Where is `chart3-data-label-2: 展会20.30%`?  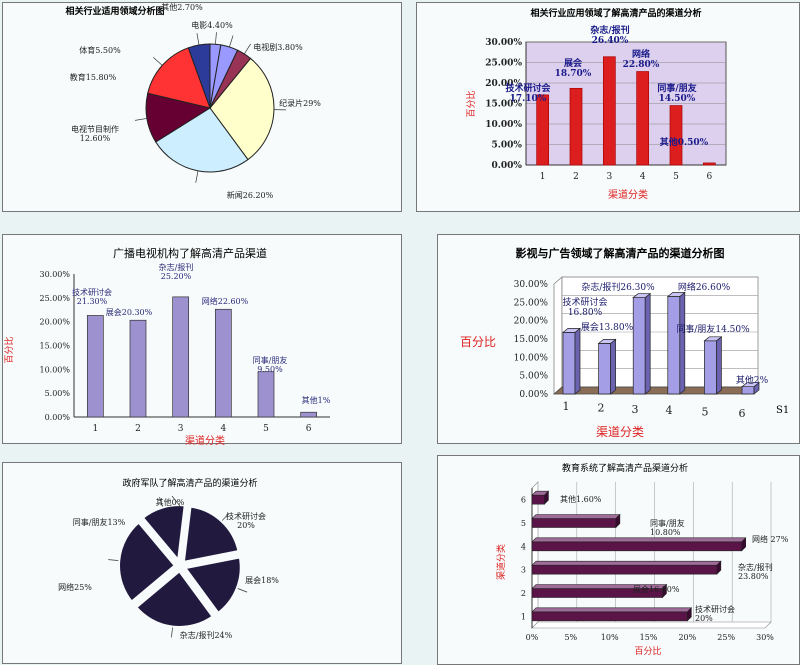 chart3-data-label-2: 展会20.30% is located at coordinates (129, 312).